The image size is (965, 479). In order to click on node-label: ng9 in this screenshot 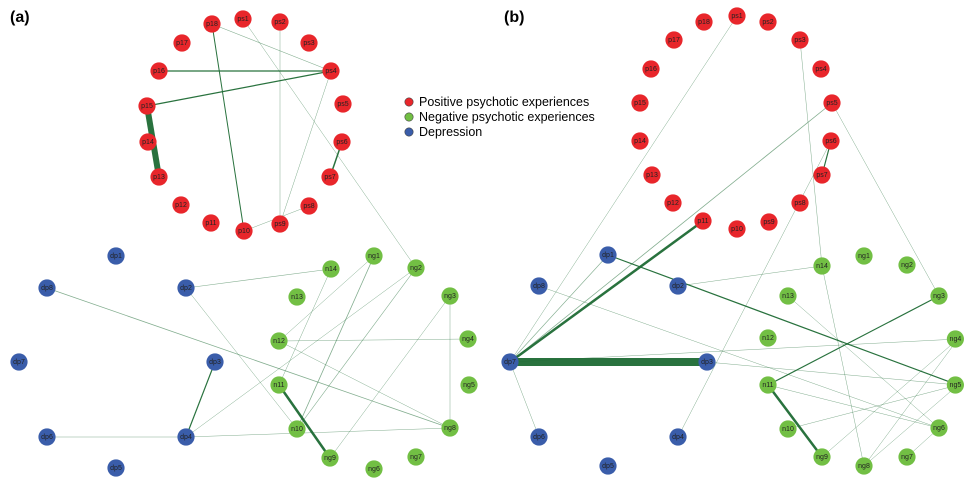, I will do `click(822, 457)`.